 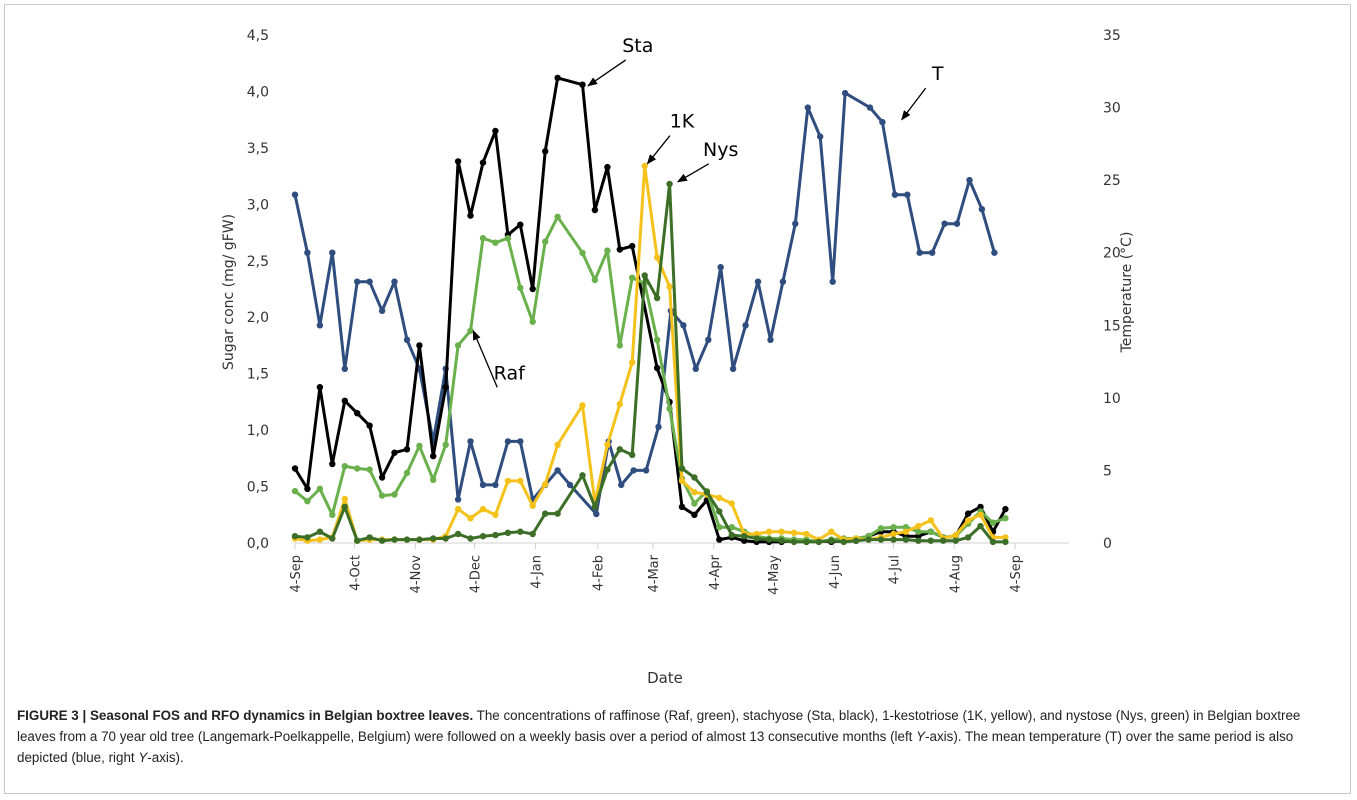 What do you see at coordinates (1112, 181) in the screenshot?
I see `y2-tick-label: 25` at bounding box center [1112, 181].